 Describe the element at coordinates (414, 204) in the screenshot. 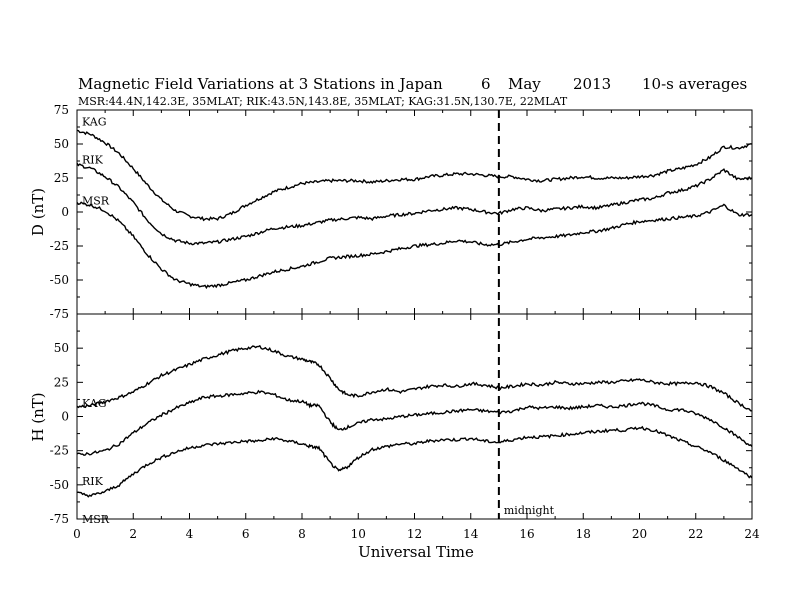

I see `d-series-rik` at that location.